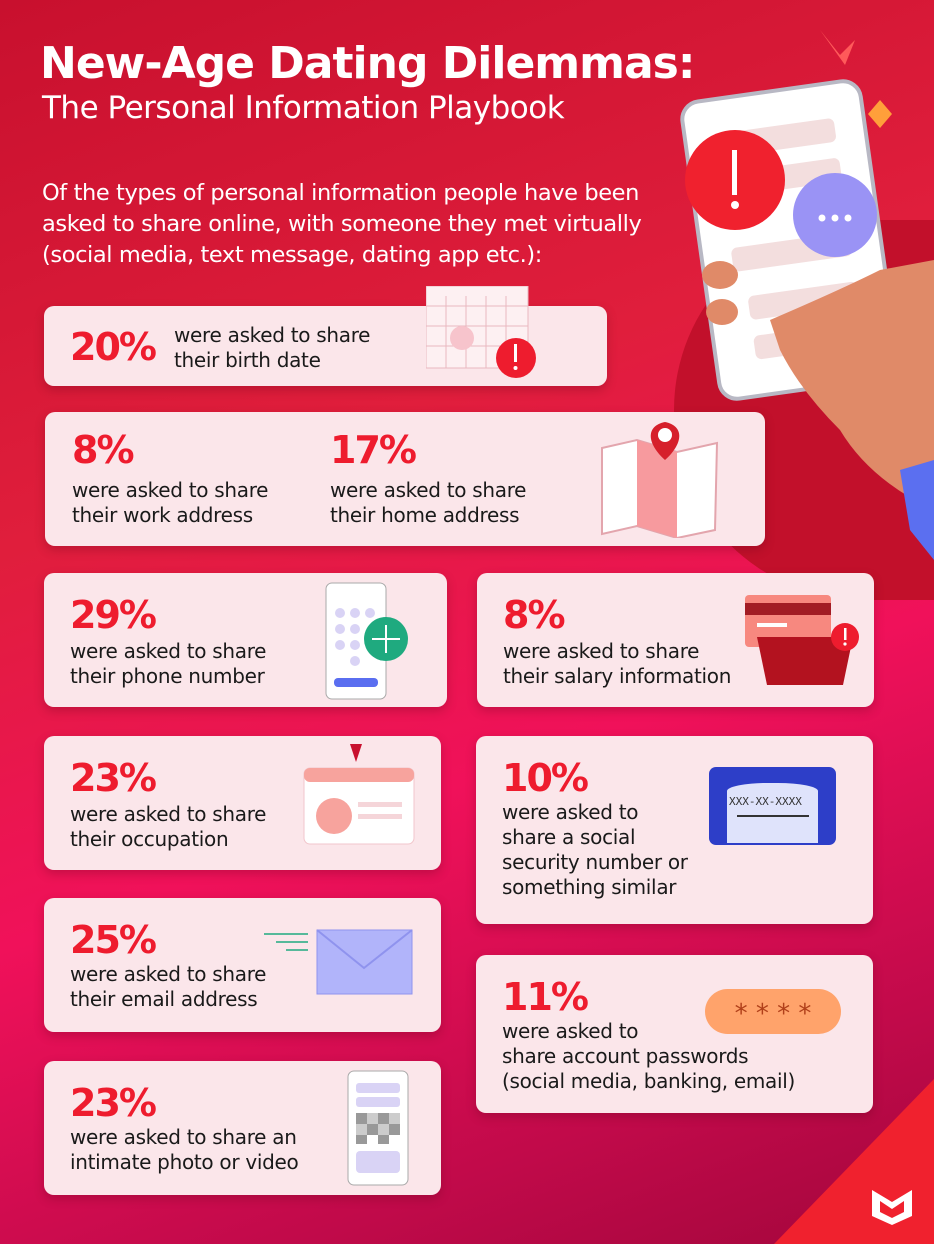 This screenshot has width=934, height=1244. I want to click on stat-text: were asked to share their email address, so click(168, 986).